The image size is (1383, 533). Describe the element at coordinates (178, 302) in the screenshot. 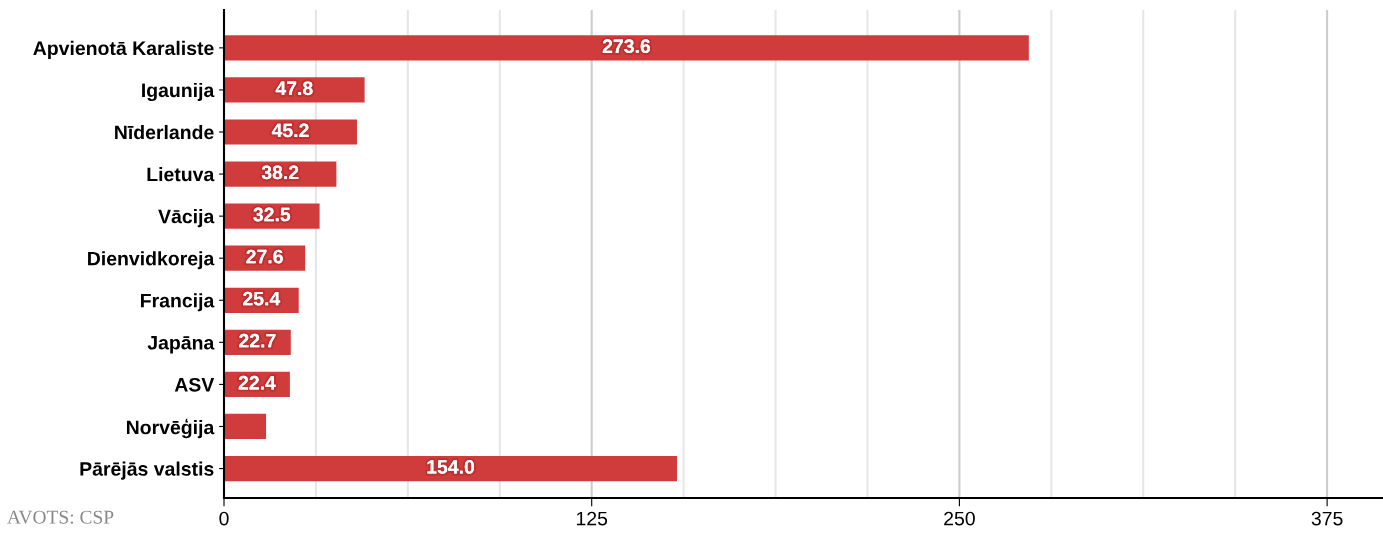

I see `y-tick-label: Francija` at that location.